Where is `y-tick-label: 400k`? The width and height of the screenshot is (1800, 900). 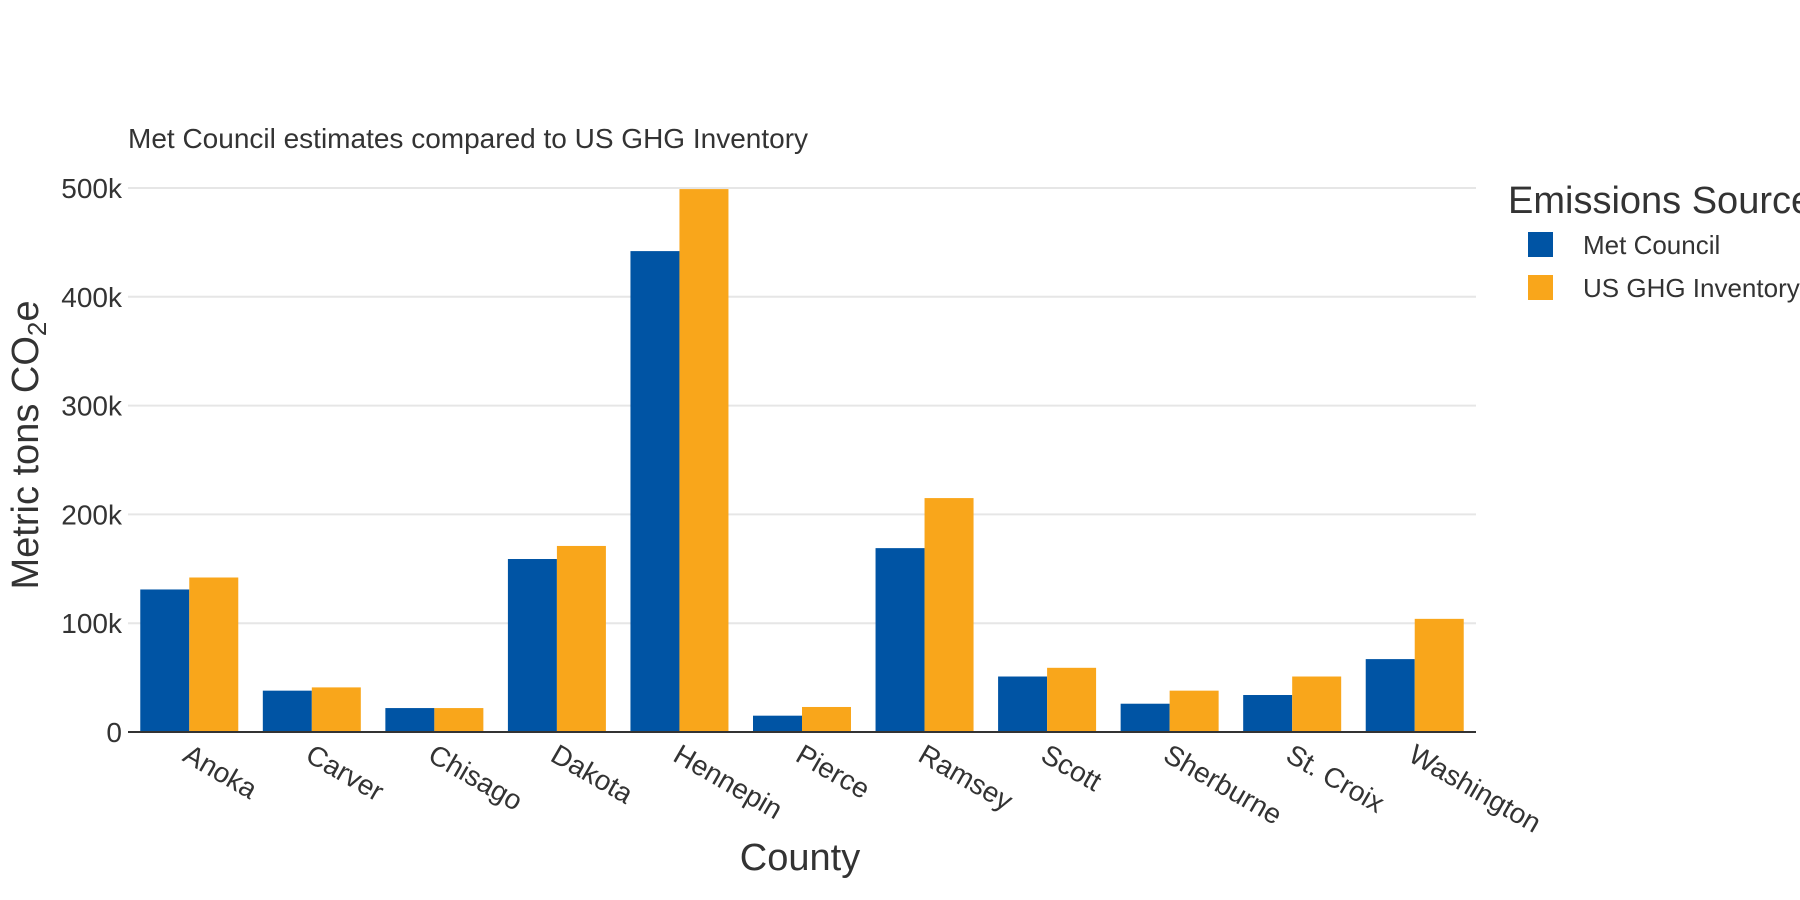
y-tick-label: 400k is located at coordinates (92, 297).